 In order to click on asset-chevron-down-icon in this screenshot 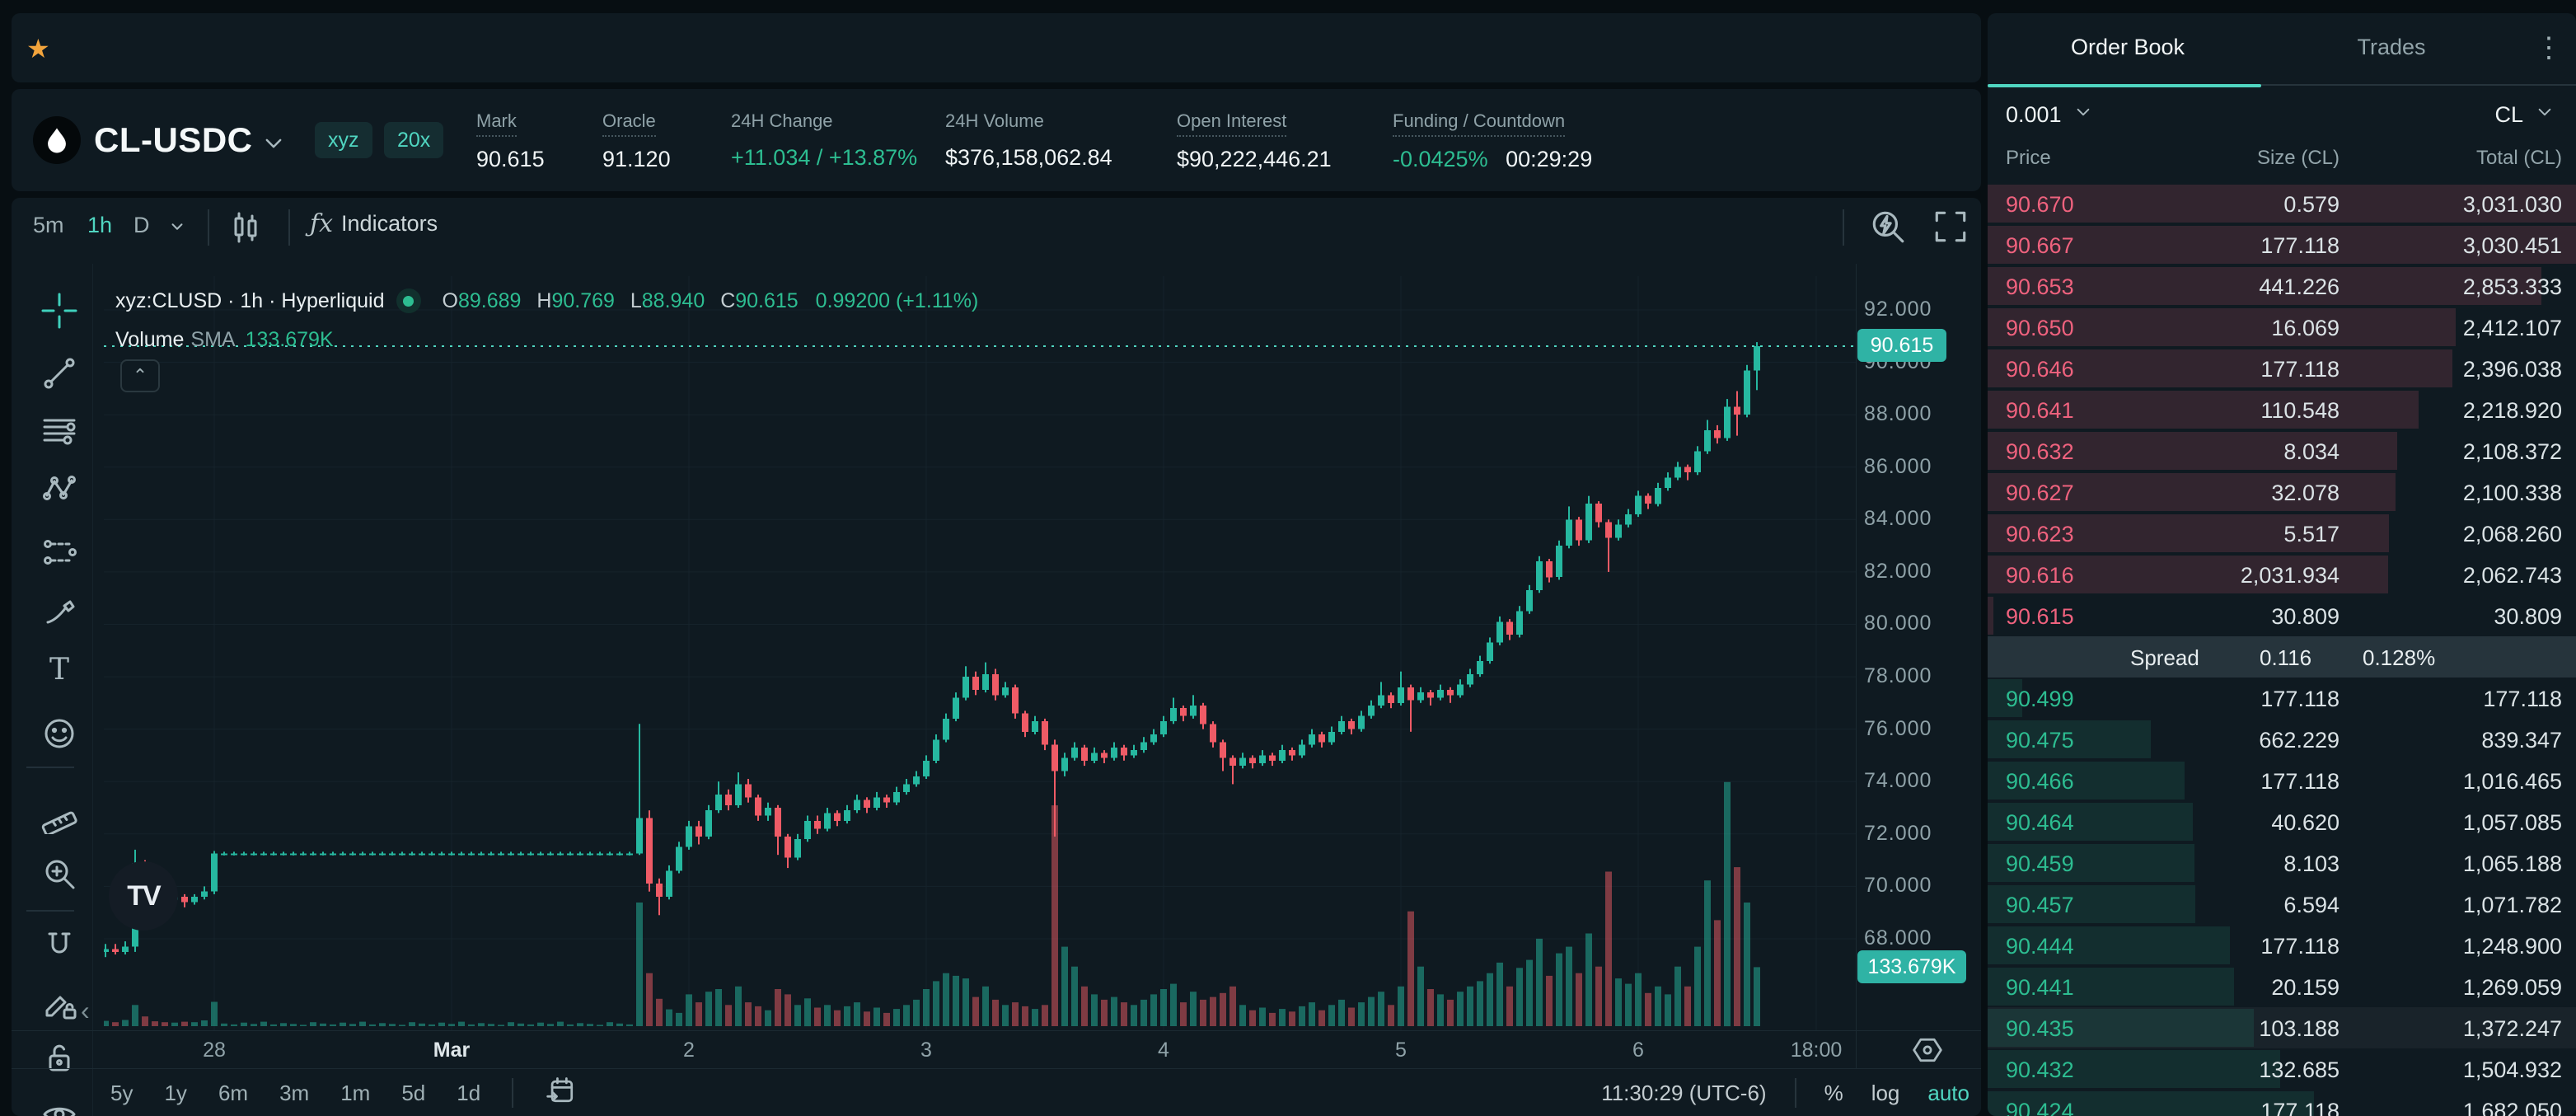, I will do `click(273, 145)`.